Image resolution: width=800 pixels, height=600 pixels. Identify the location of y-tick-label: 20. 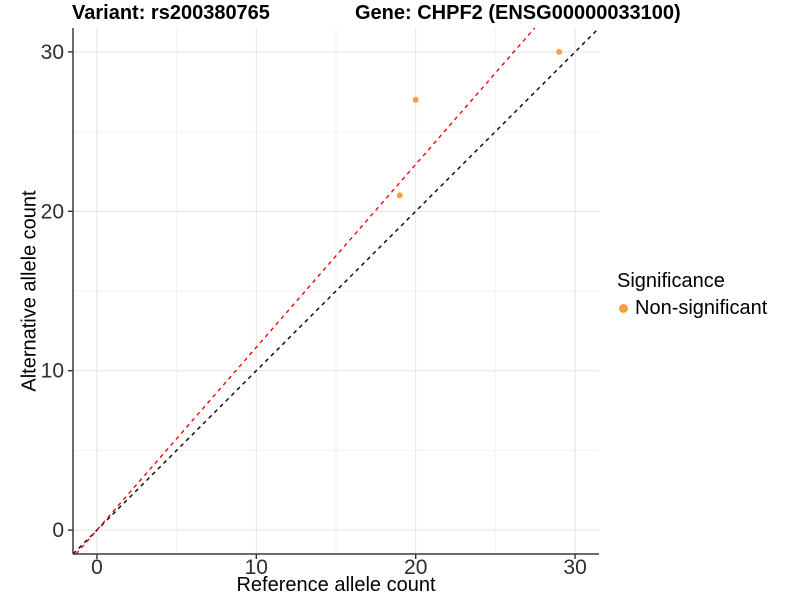
(52, 211).